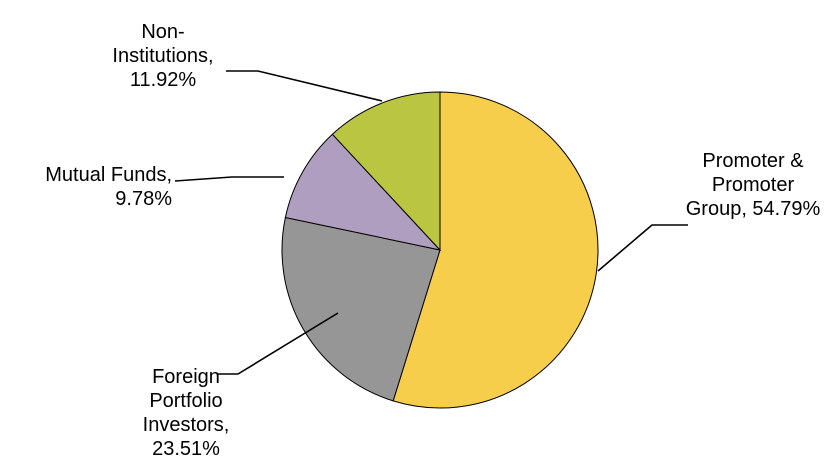 The image size is (837, 475). What do you see at coordinates (162, 32) in the screenshot?
I see `data-label-line: Non-` at bounding box center [162, 32].